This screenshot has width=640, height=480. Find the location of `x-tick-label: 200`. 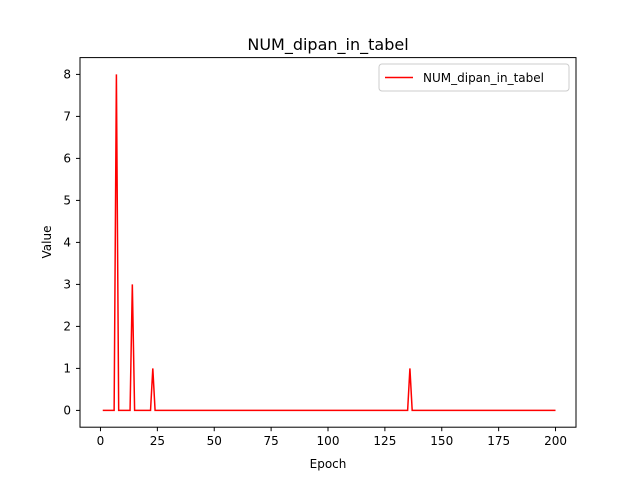

x-tick-label: 200 is located at coordinates (555, 441).